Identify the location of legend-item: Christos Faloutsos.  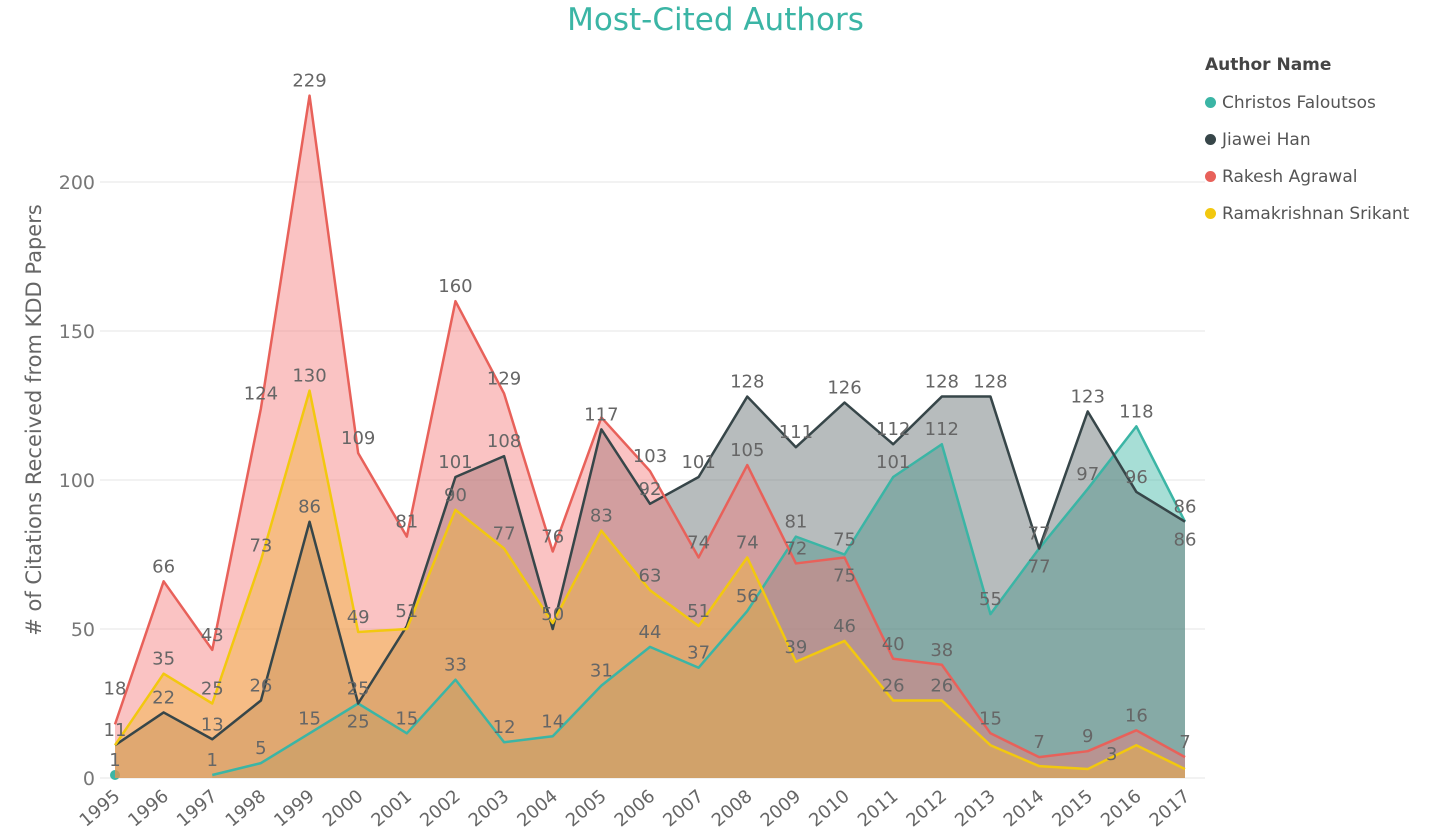
(1307, 102).